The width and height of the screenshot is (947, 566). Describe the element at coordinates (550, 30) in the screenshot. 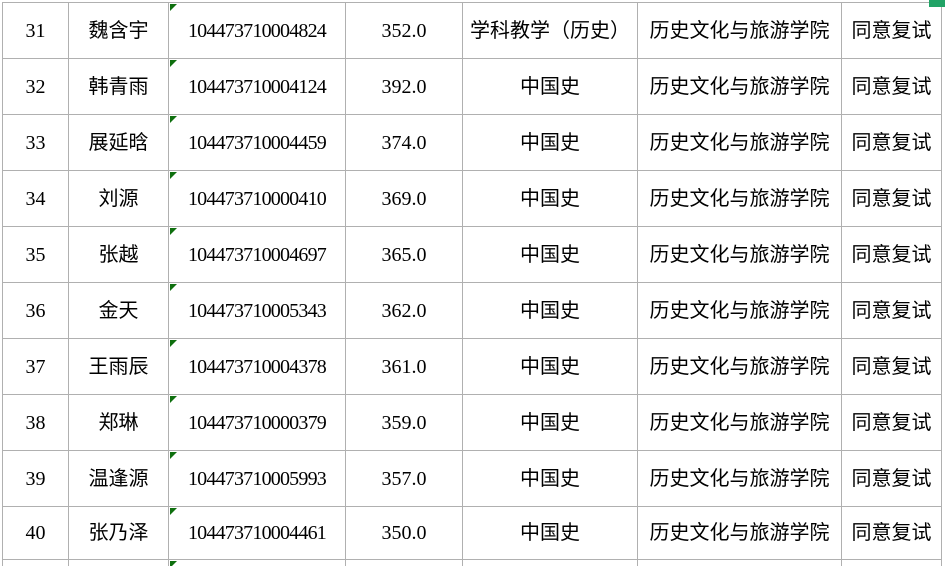

I see `major-cell: 学科教学（历史）` at that location.